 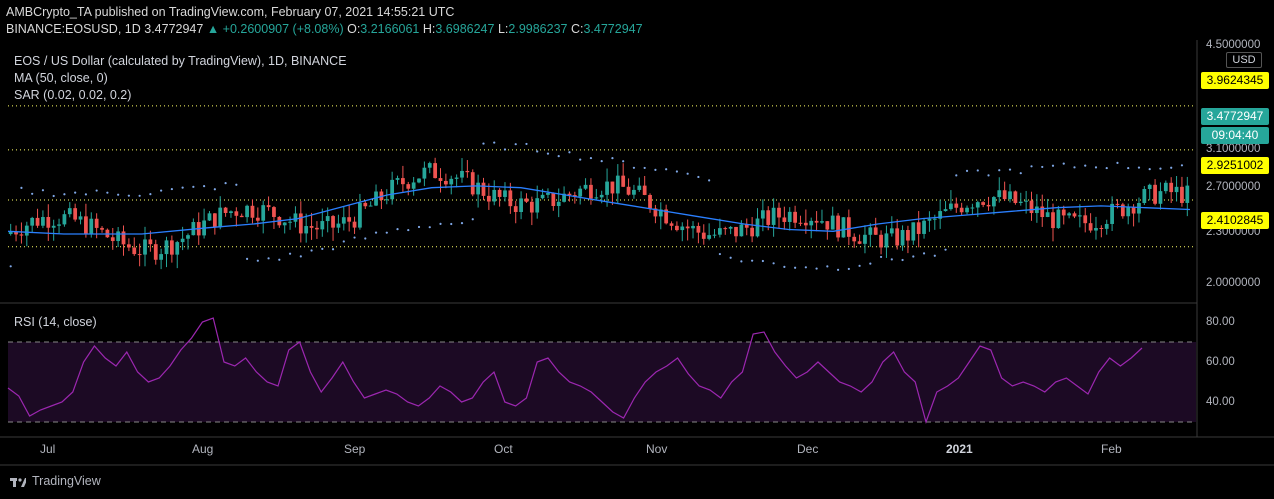 What do you see at coordinates (1111, 449) in the screenshot?
I see `time-label: Feb` at bounding box center [1111, 449].